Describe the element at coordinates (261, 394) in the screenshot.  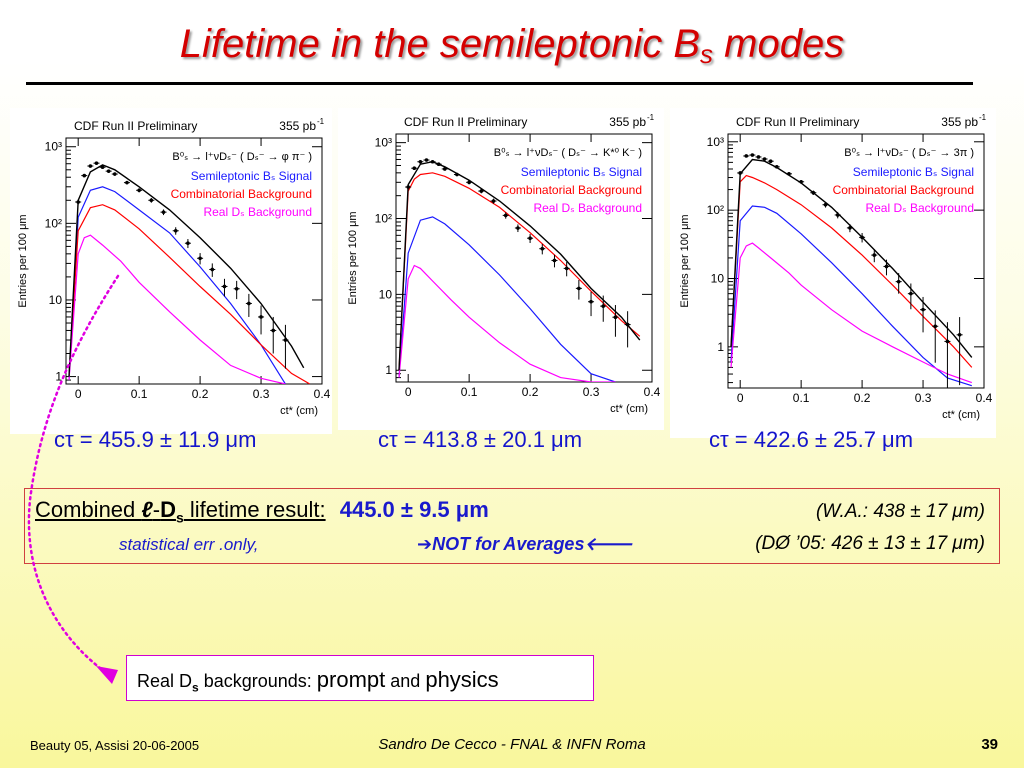
I see `x-tick-label: 0.3` at that location.